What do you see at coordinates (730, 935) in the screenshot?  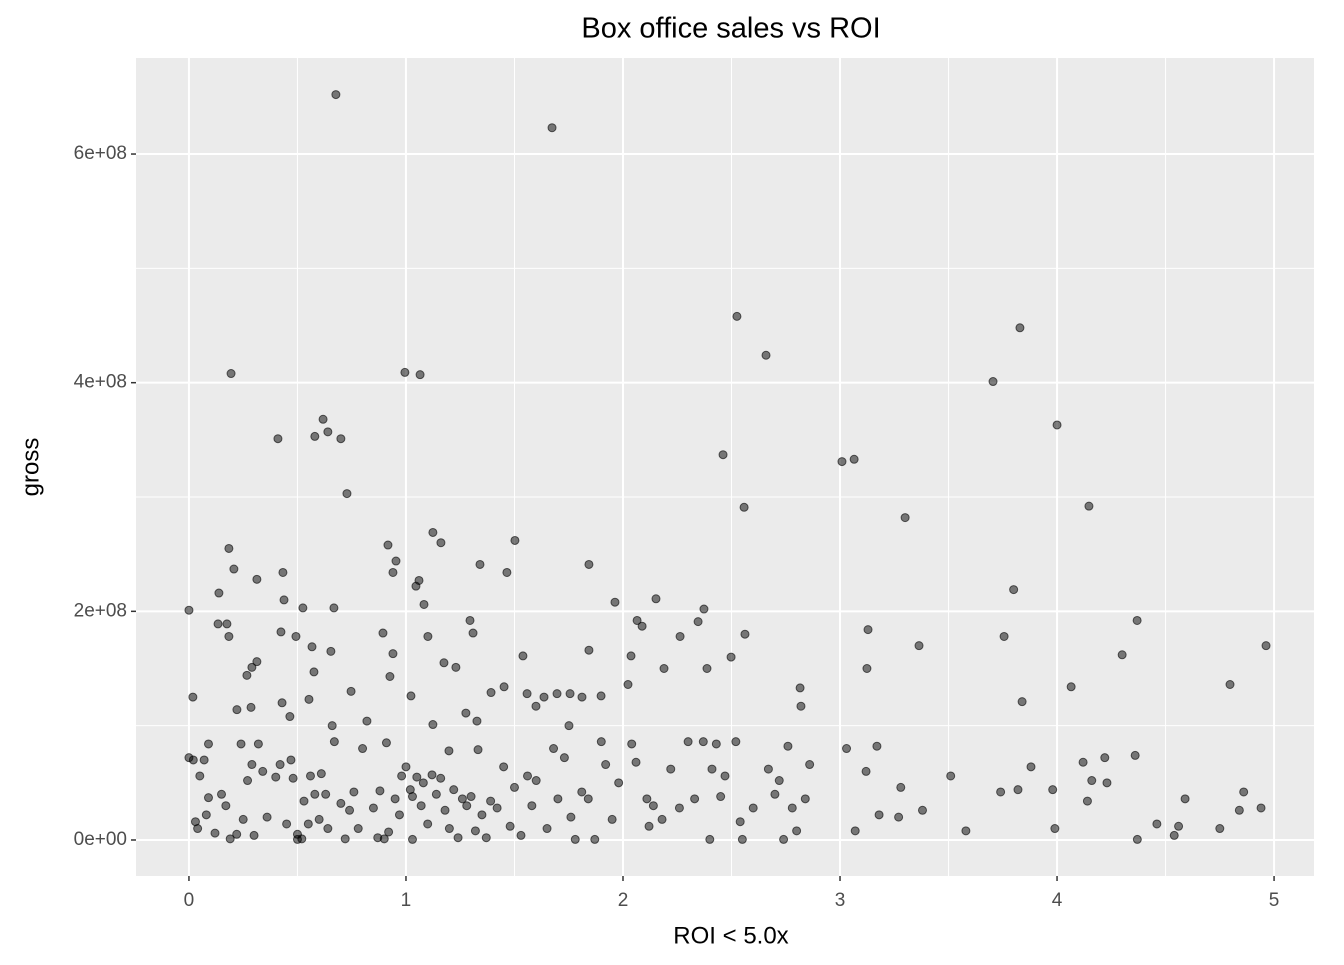 I see `x-axis-title: ROI < 5.0x` at bounding box center [730, 935].